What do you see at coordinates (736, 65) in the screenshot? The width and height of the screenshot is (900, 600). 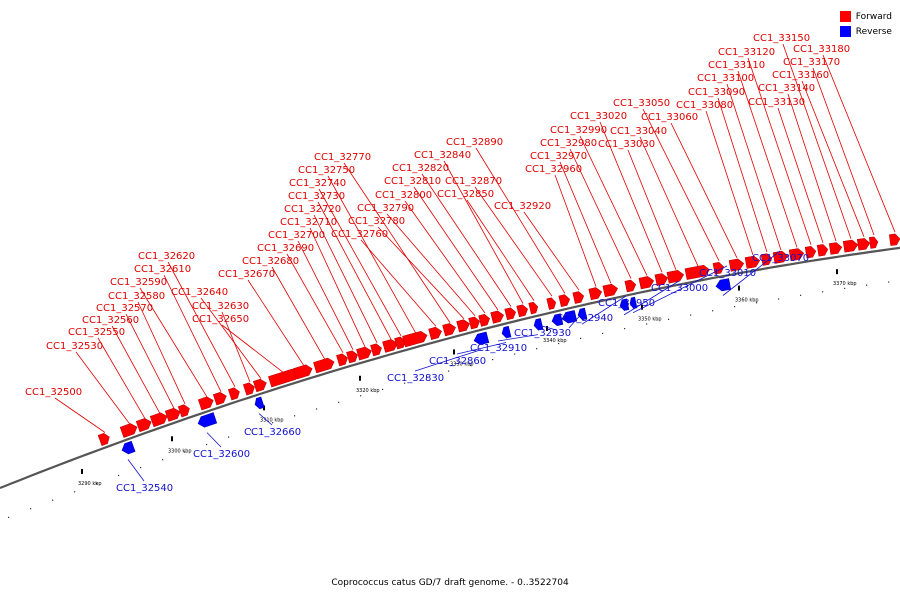 I see `forward-gene-label: CC1_33110` at bounding box center [736, 65].